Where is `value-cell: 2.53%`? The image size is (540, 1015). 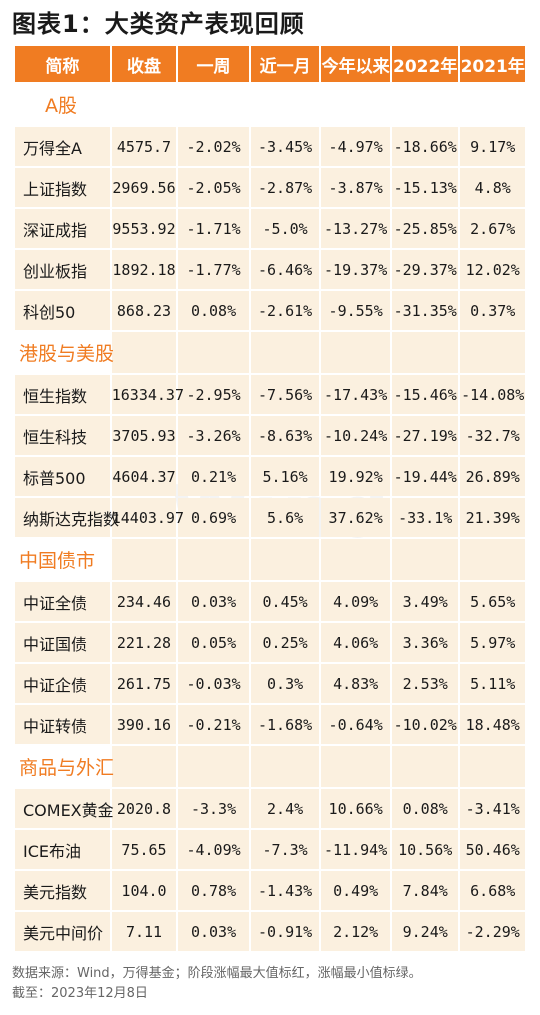
value-cell: 2.53% is located at coordinates (425, 683).